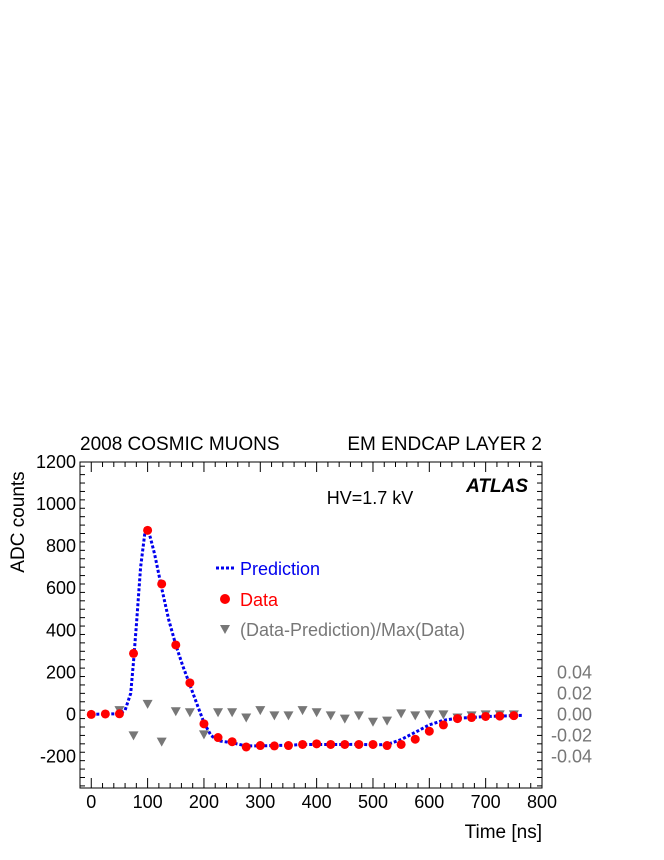 The width and height of the screenshot is (664, 860). What do you see at coordinates (259, 600) in the screenshot?
I see `legend-data-label: Data` at bounding box center [259, 600].